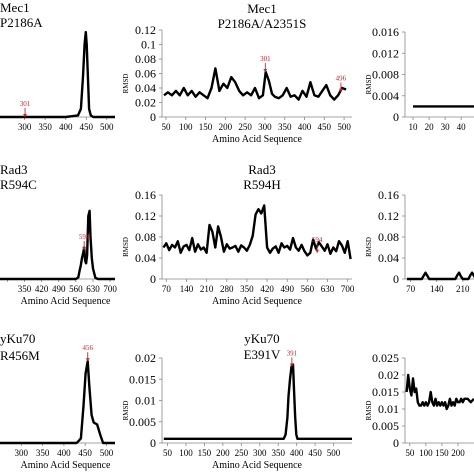 Image resolution: width=474 pixels, height=474 pixels. Describe the element at coordinates (385, 75) in the screenshot. I see `y-tick-label: 0.008` at that location.